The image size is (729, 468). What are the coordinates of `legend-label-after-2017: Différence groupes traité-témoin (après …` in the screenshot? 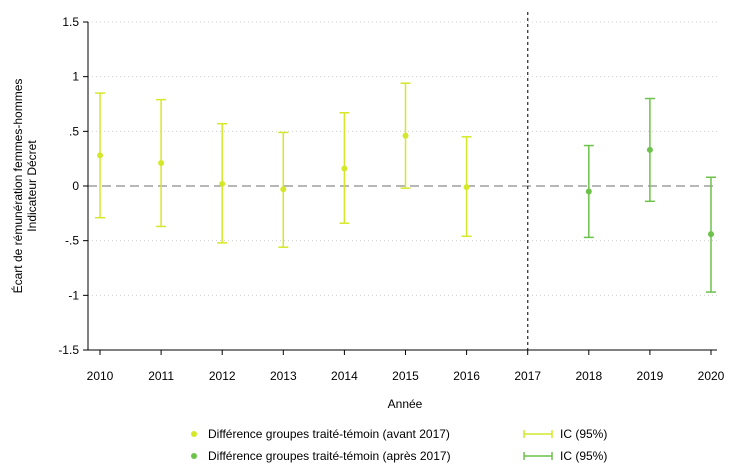 It's located at (329, 456).